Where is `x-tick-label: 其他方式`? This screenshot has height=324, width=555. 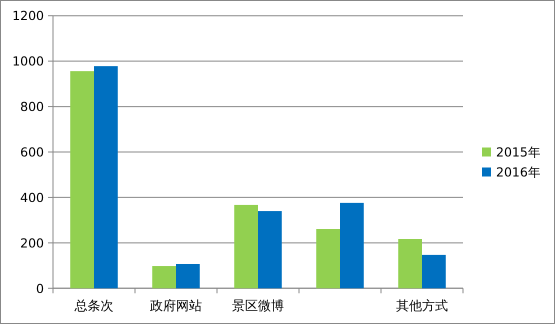 x-tick-label: 其他方式 is located at coordinates (422, 306).